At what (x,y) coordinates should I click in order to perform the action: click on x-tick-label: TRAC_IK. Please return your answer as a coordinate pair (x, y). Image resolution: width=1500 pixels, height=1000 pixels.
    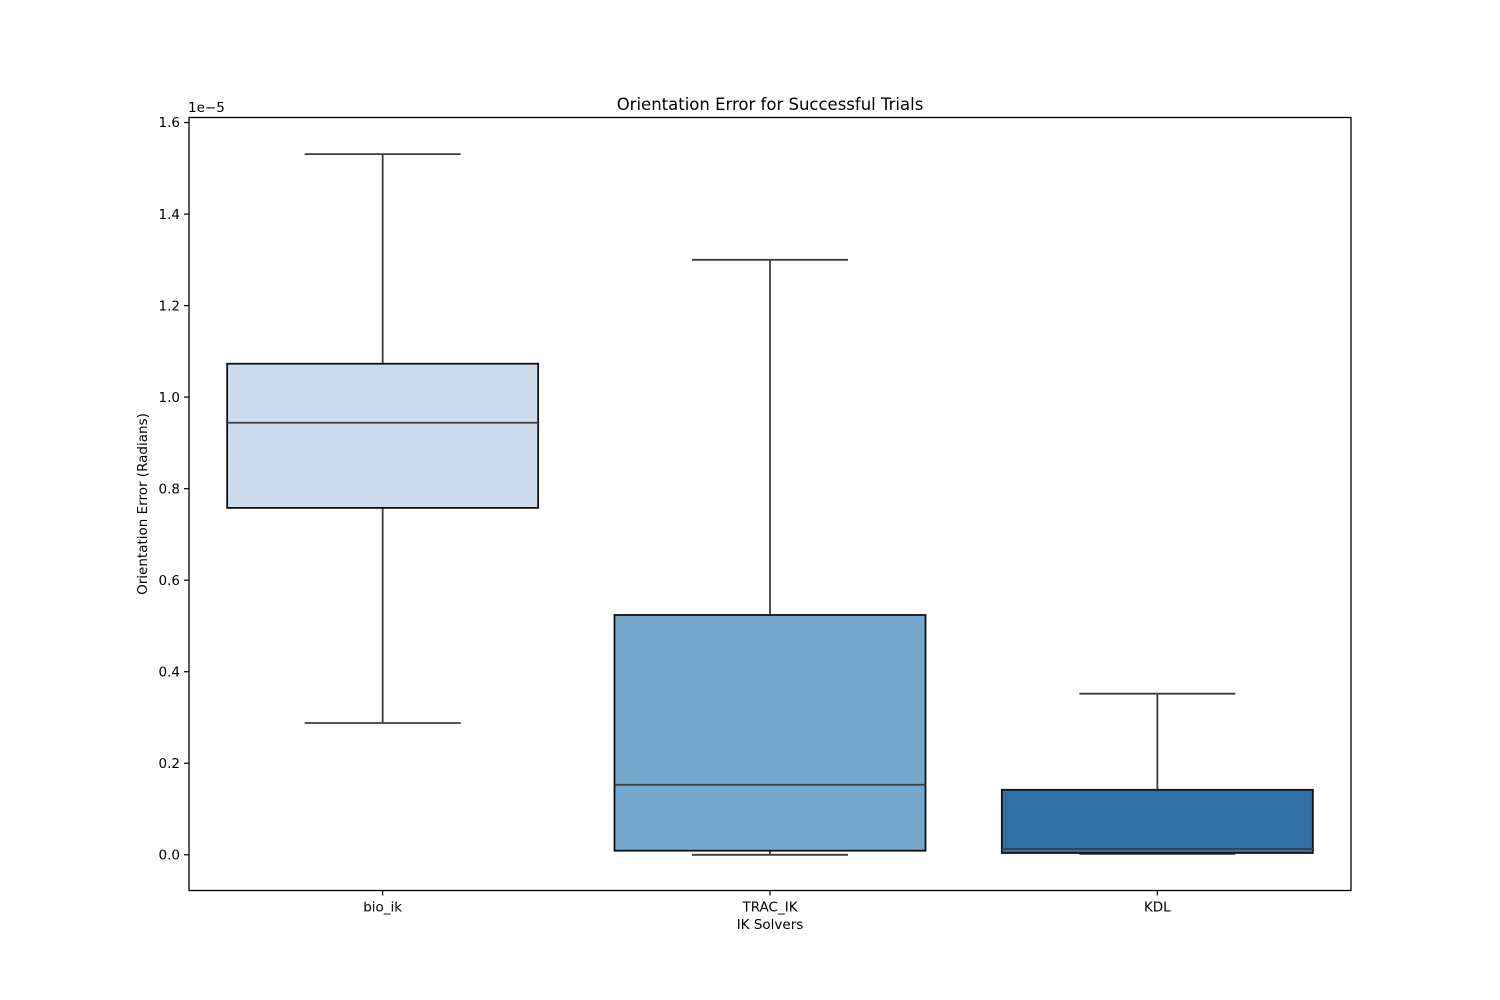
    Looking at the image, I should click on (769, 908).